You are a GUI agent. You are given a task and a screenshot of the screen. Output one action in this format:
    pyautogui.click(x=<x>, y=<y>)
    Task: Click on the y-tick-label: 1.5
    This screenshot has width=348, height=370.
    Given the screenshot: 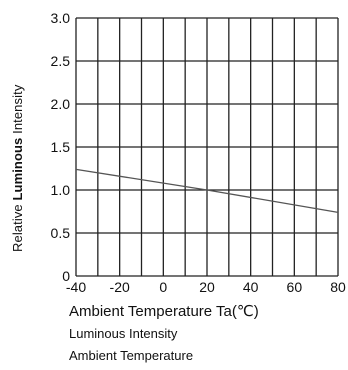 What is the action you would take?
    pyautogui.click(x=61, y=147)
    